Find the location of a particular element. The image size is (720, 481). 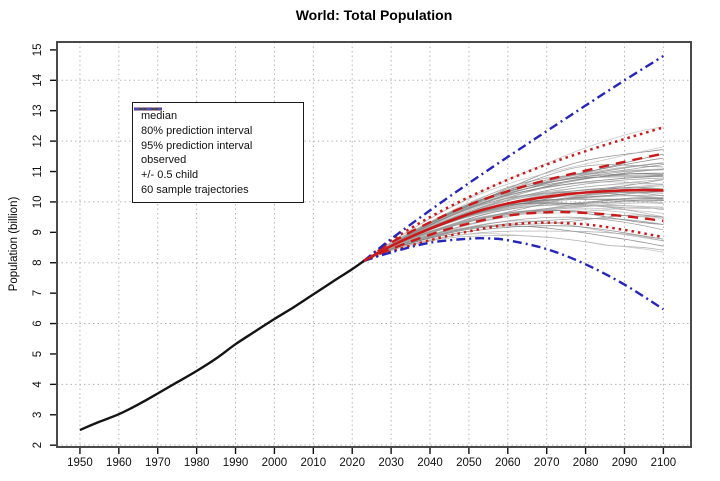

y-tick-label: 5 is located at coordinates (38, 354).